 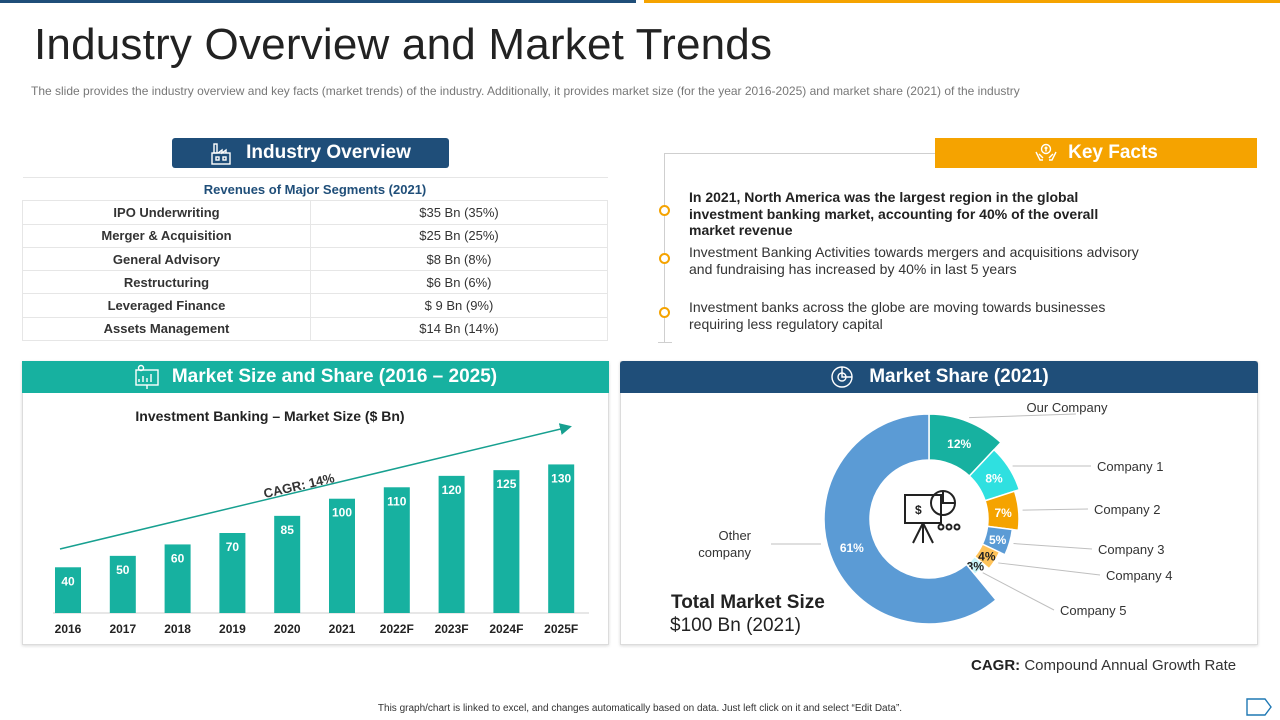 I want to click on segment-value: $ 9 Bn (9%), so click(x=459, y=305).